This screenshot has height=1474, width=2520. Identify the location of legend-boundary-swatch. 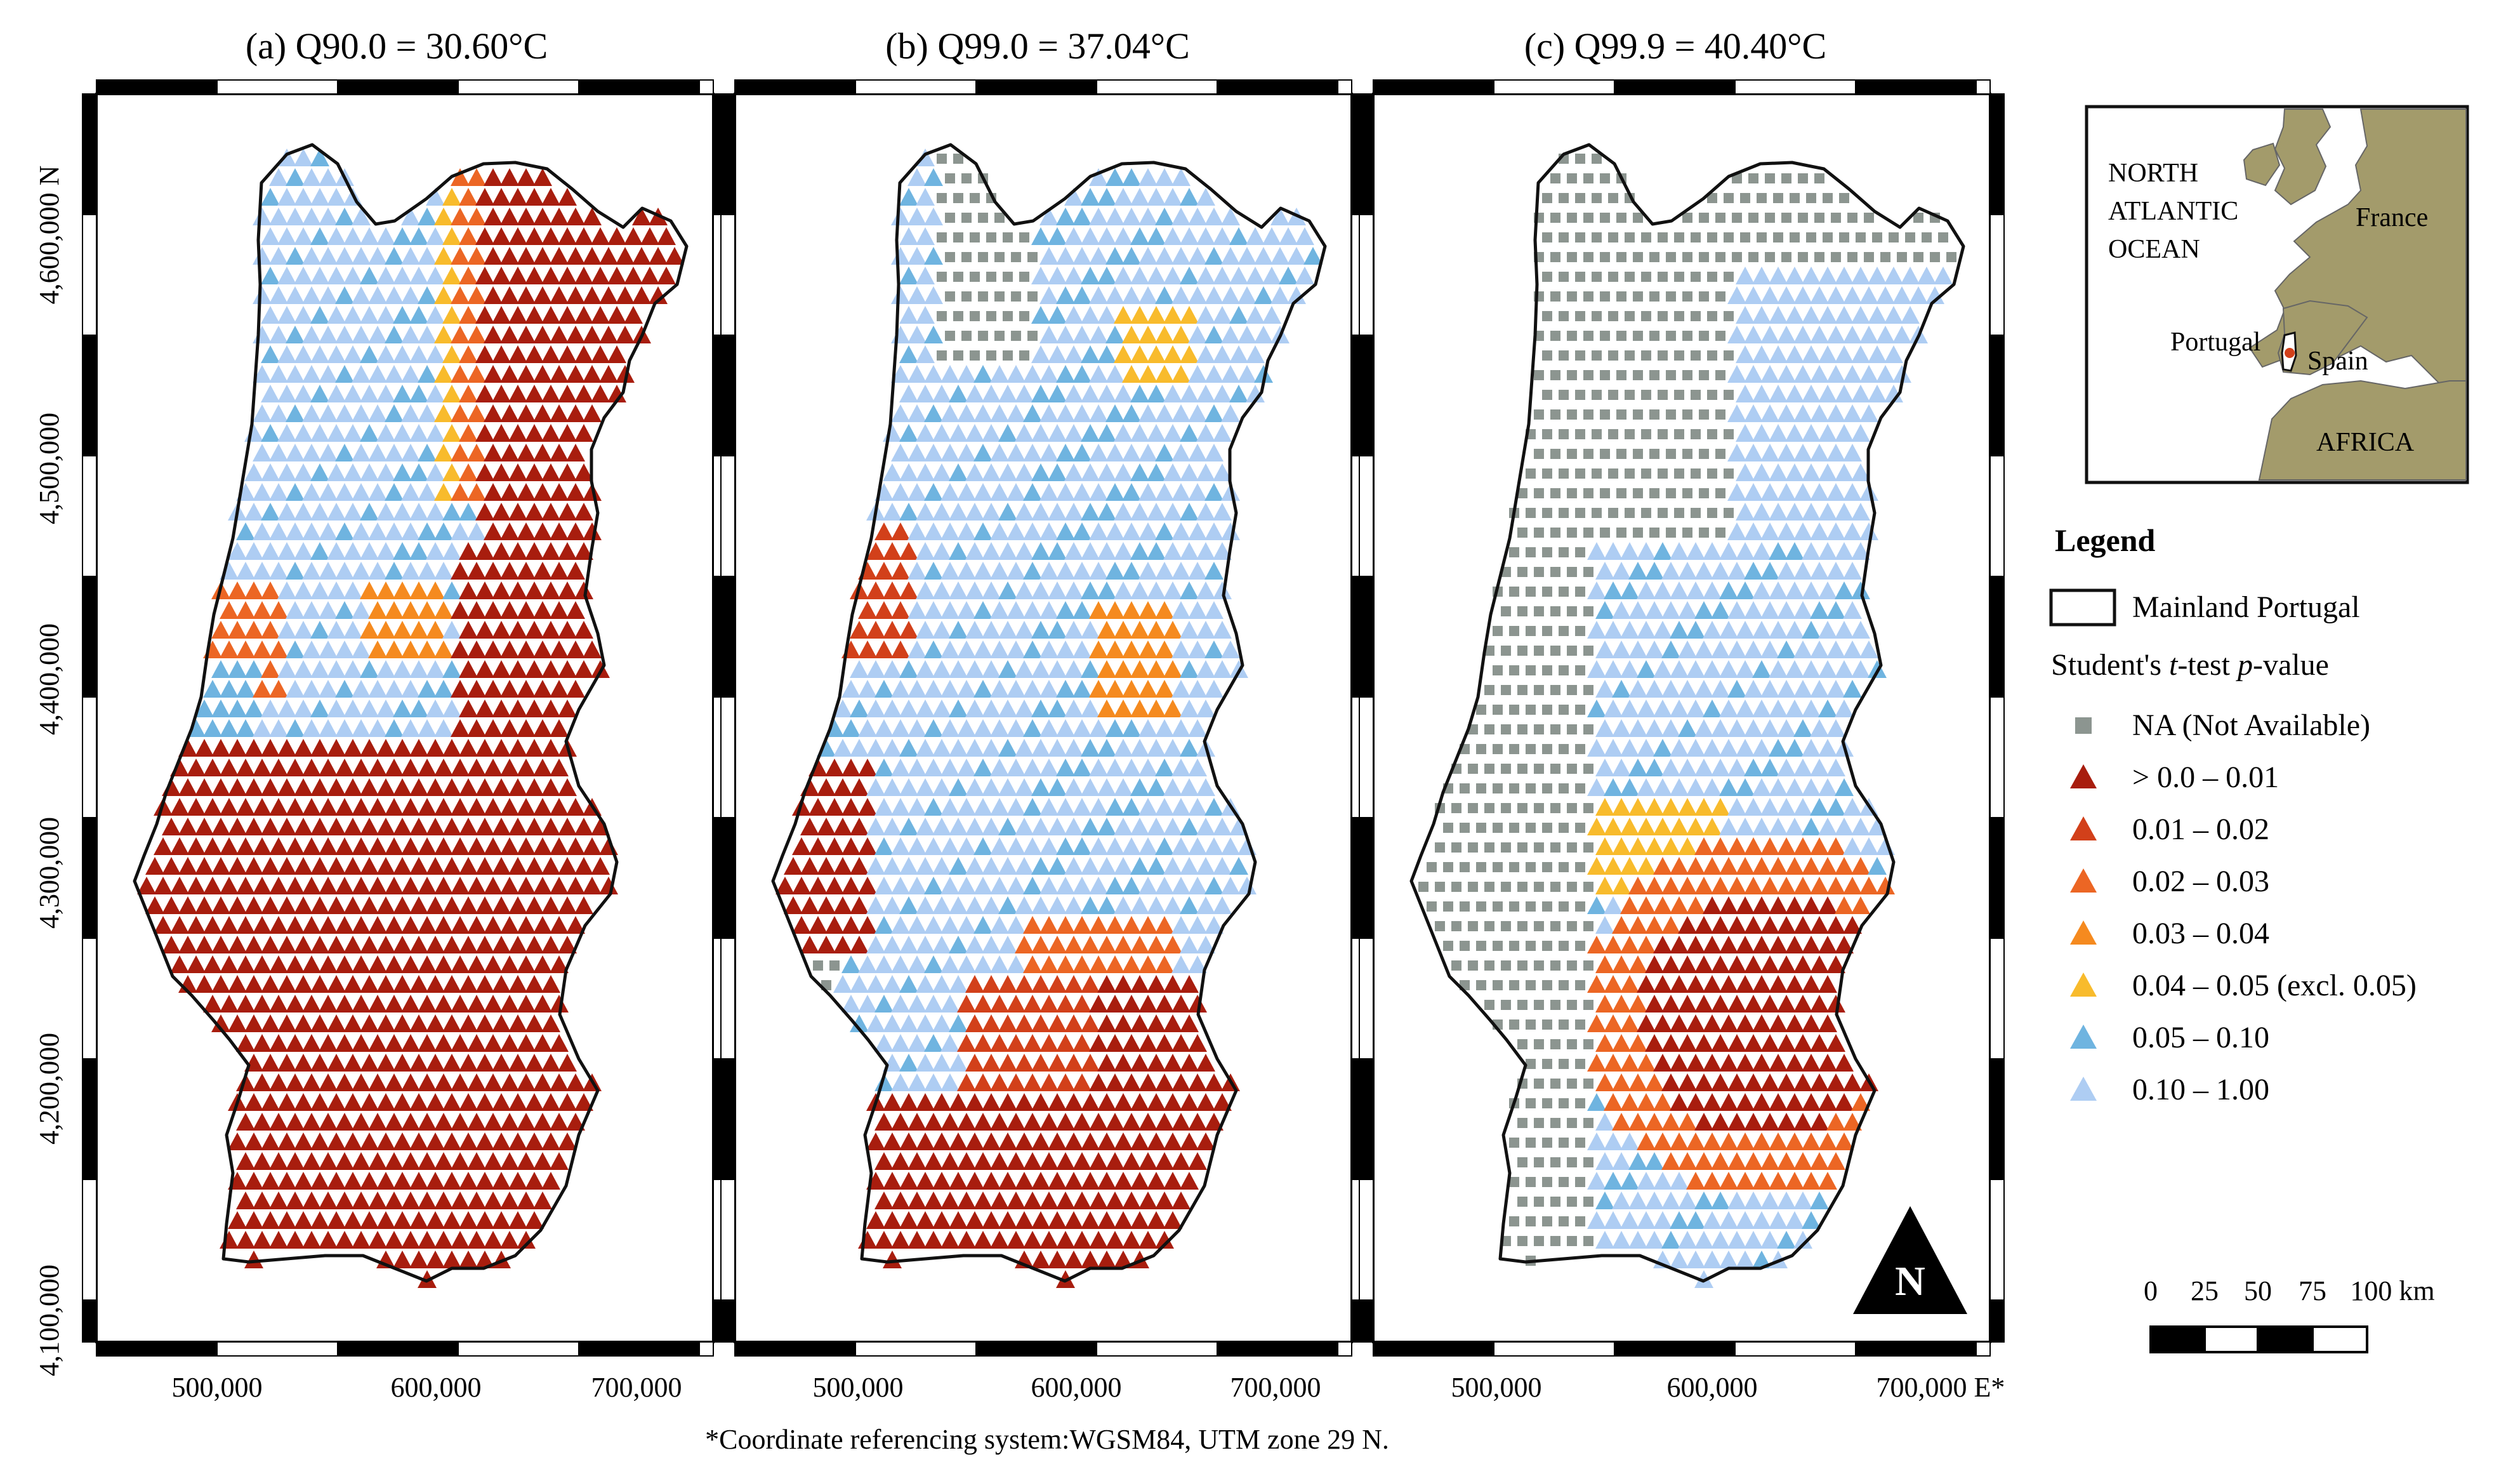
(2082, 607).